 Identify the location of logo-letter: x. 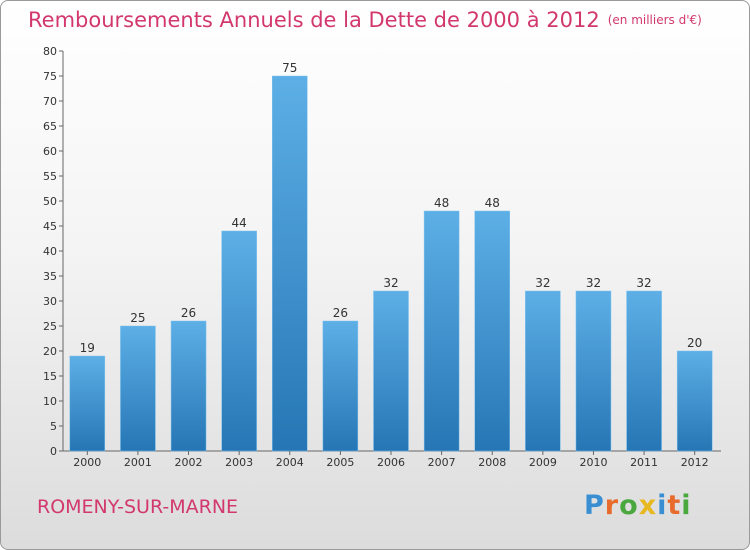
(648, 505).